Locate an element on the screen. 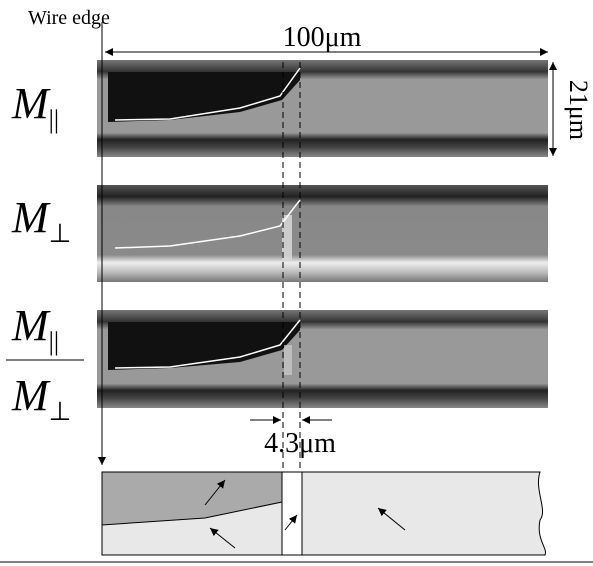 Image resolution: width=593 pixels, height=566 pixels. wire-edge-label: Wire edge is located at coordinates (69, 18).